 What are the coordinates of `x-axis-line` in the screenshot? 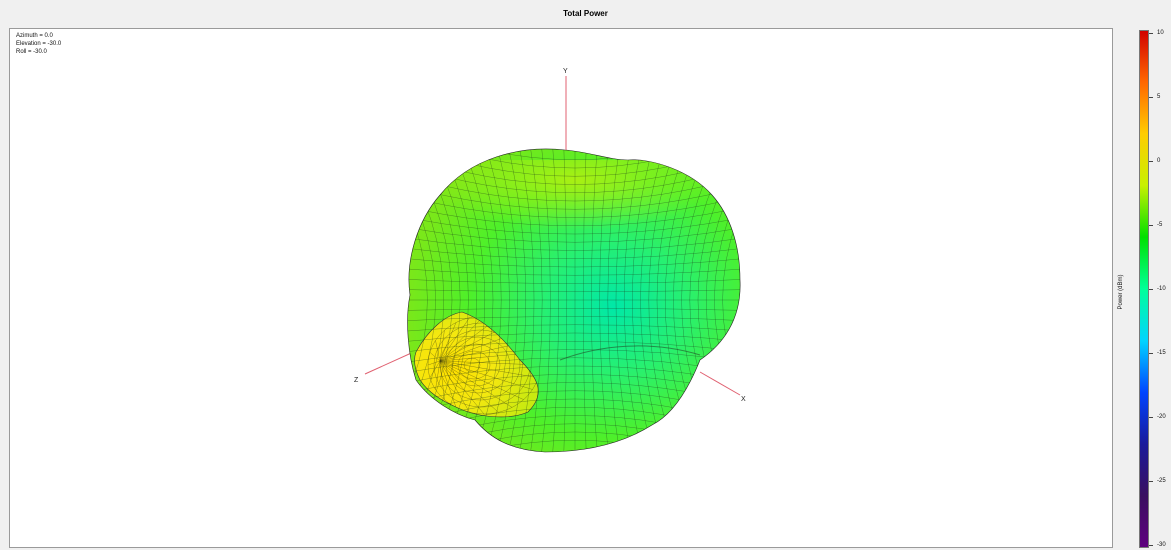 It's located at (720, 383).